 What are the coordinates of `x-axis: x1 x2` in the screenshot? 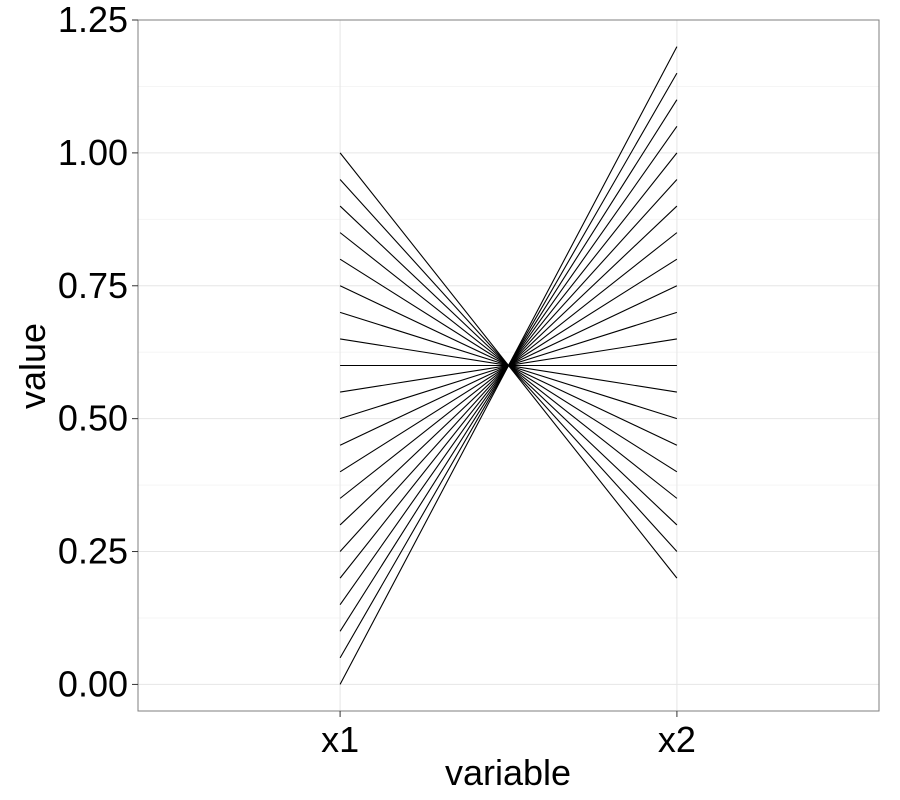 It's located at (508, 735).